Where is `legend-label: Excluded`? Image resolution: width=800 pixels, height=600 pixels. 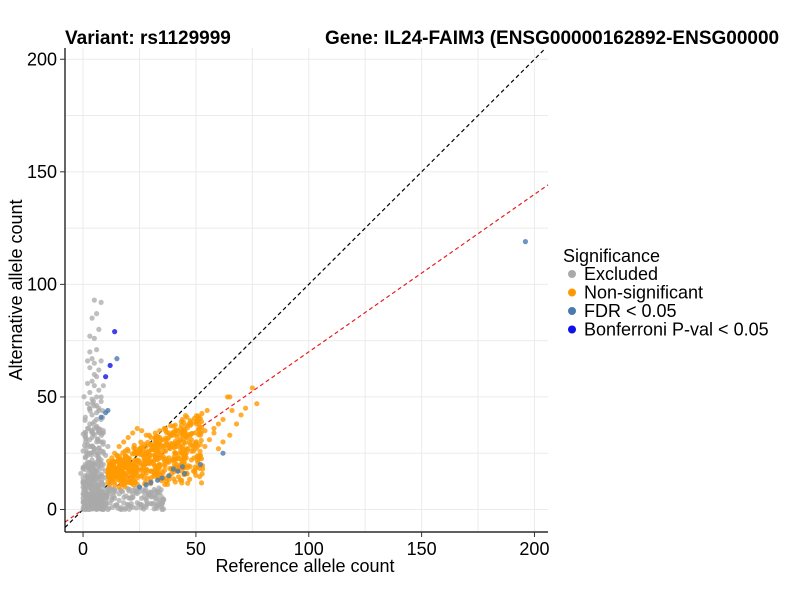 legend-label: Excluded is located at coordinates (621, 274).